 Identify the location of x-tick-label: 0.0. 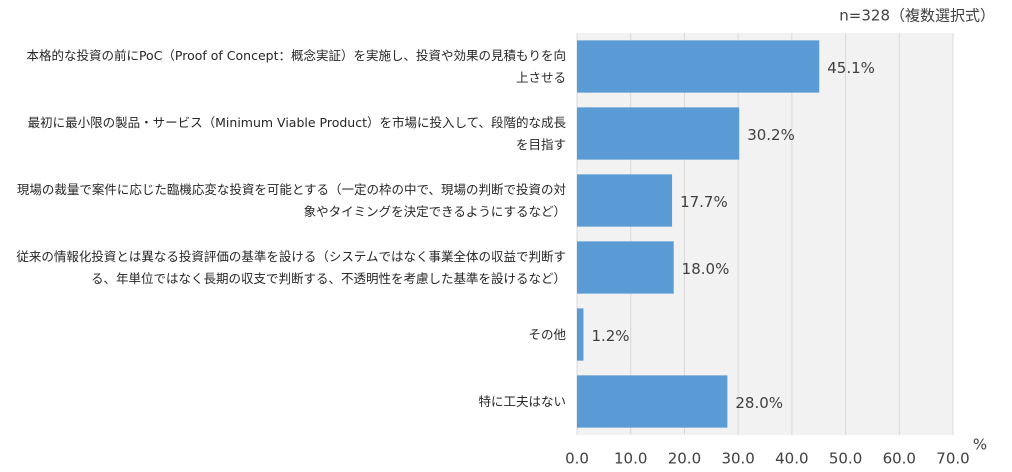
(577, 459).